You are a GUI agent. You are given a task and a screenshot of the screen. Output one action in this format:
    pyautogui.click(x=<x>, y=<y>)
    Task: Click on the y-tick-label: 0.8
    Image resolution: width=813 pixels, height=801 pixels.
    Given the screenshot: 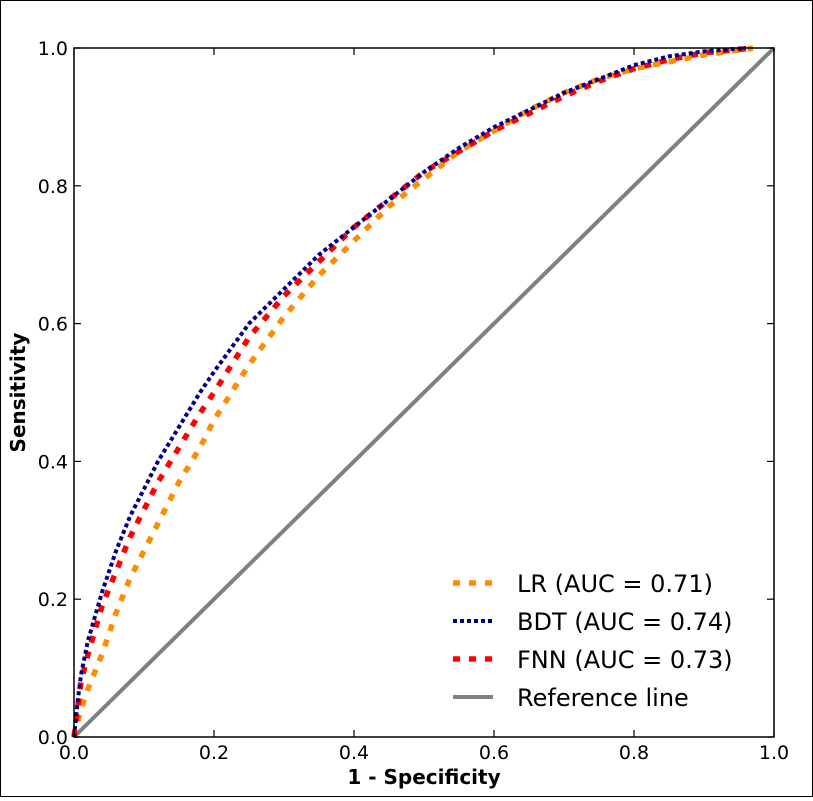 What is the action you would take?
    pyautogui.click(x=53, y=187)
    